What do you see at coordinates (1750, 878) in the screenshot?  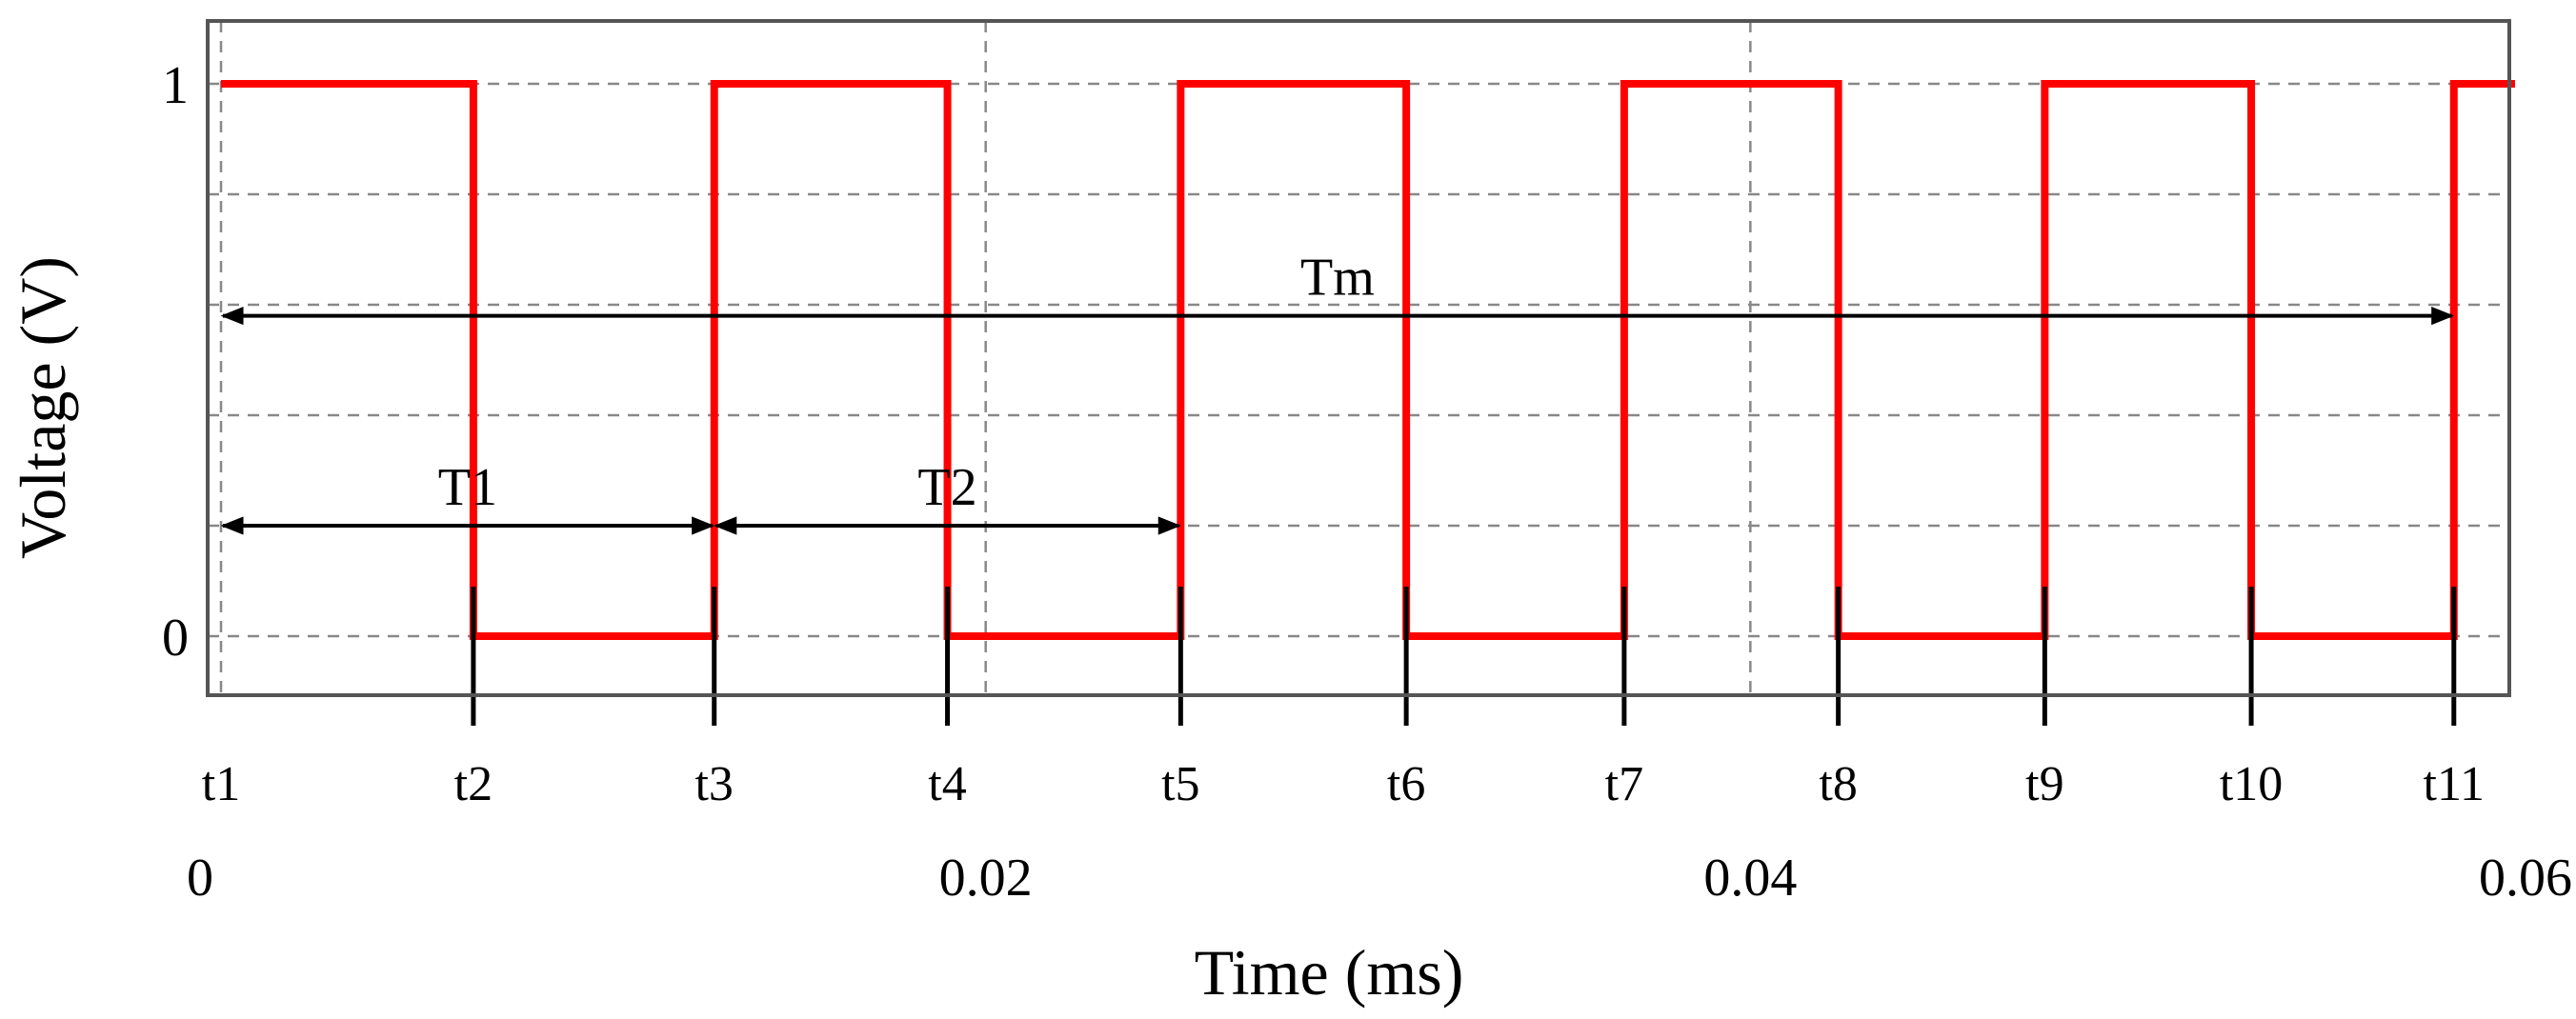 I see `x-tick-label: 0.04` at bounding box center [1750, 878].